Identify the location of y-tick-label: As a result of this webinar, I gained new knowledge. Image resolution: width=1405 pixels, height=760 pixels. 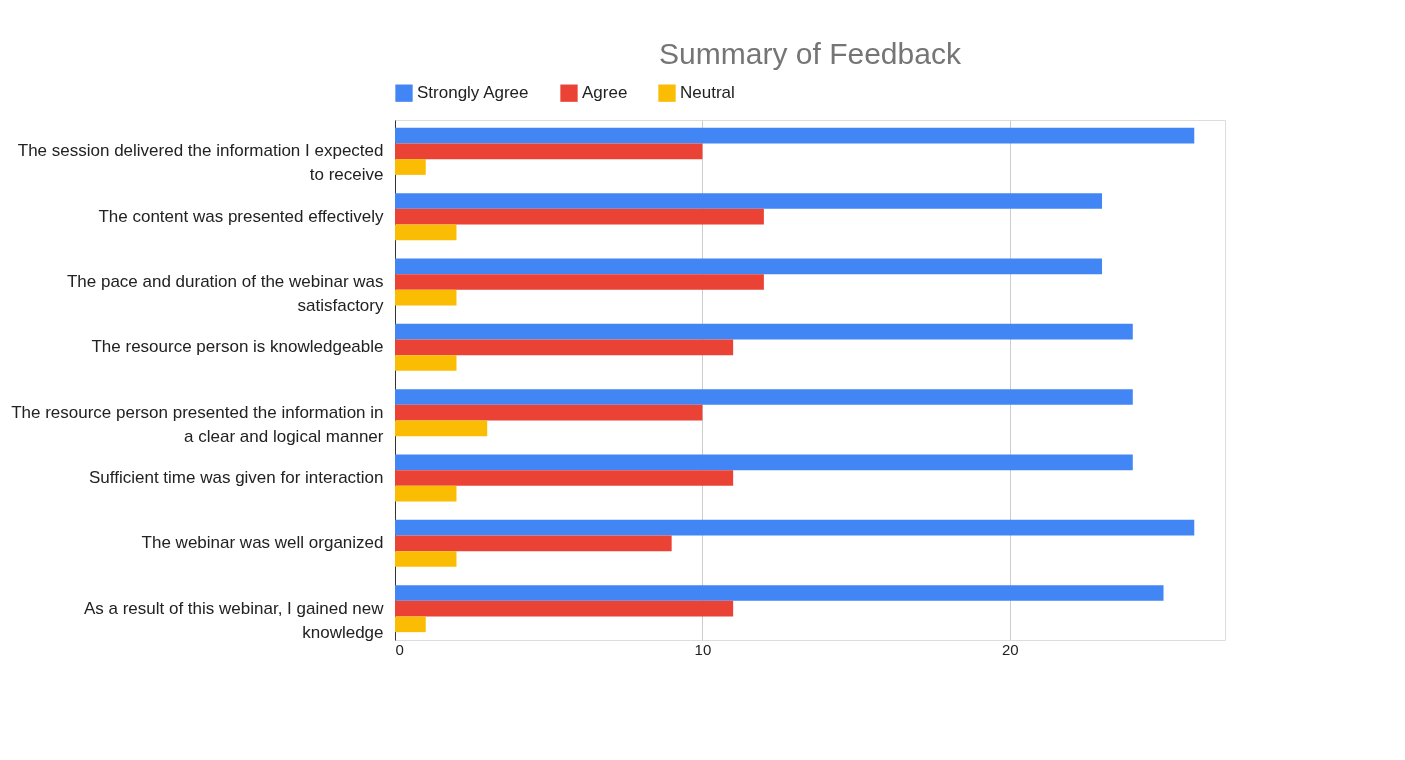
(234, 620).